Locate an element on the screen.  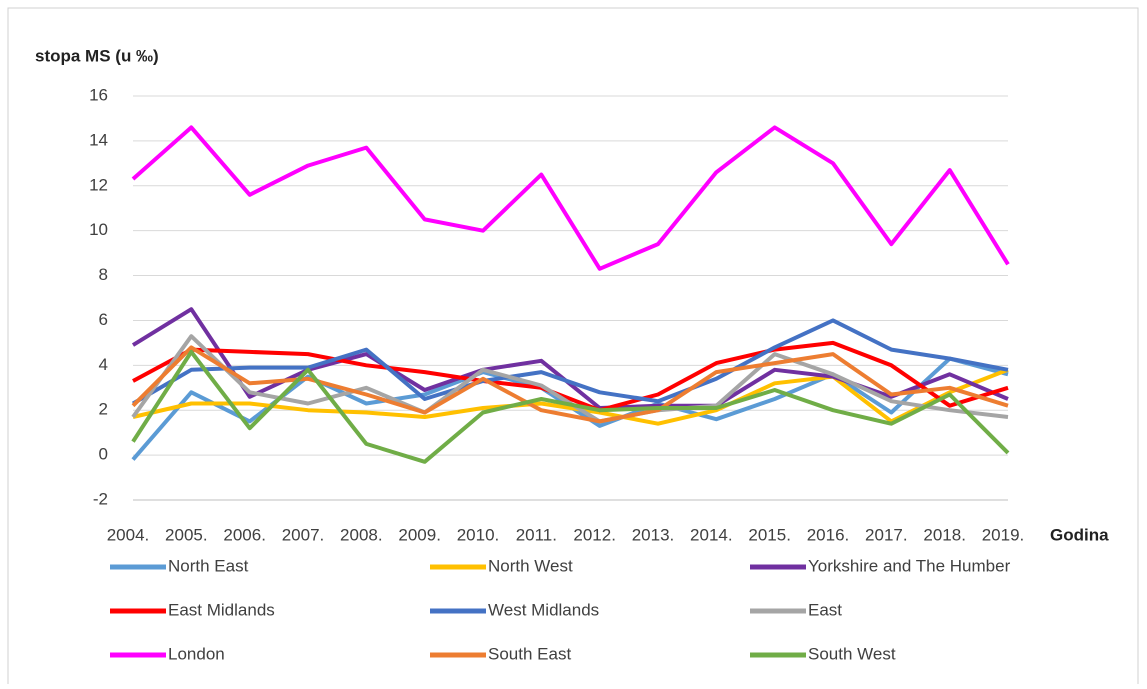
legend-label: North East is located at coordinates (208, 565).